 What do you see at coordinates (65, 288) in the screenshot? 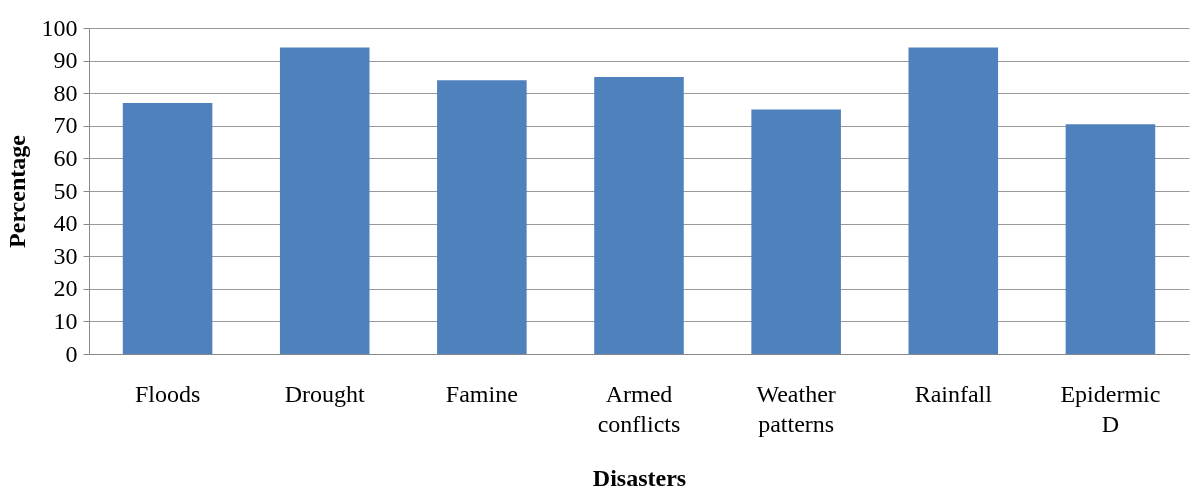
I see `y-tick-label: 20` at bounding box center [65, 288].